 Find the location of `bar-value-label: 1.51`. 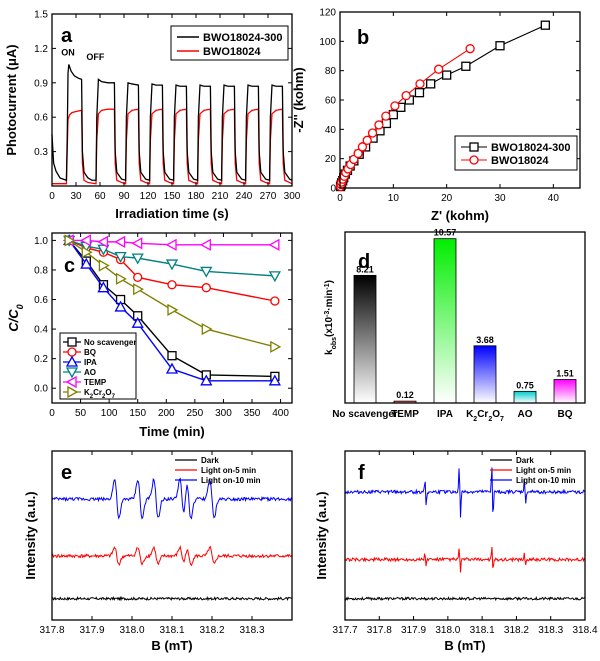

bar-value-label: 1.51 is located at coordinates (565, 374).